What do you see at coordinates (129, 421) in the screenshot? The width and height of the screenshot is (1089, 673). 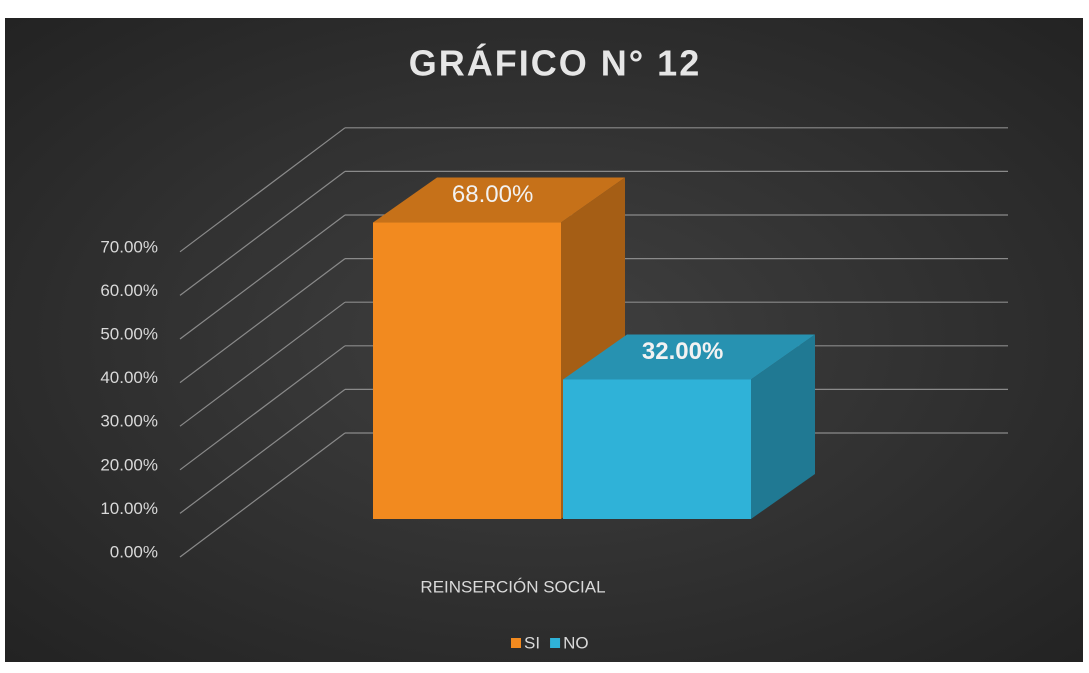 I see `y-tick-label: 30.00%` at bounding box center [129, 421].